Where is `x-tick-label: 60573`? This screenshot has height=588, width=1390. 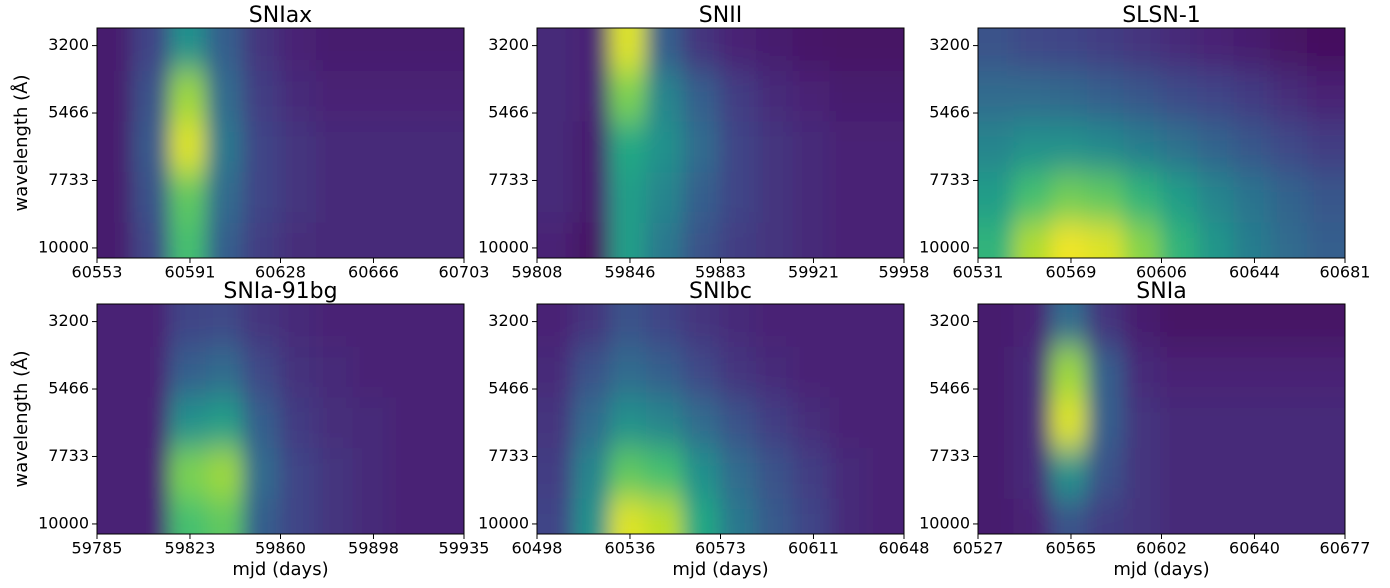 x-tick-label: 60573 is located at coordinates (720, 548).